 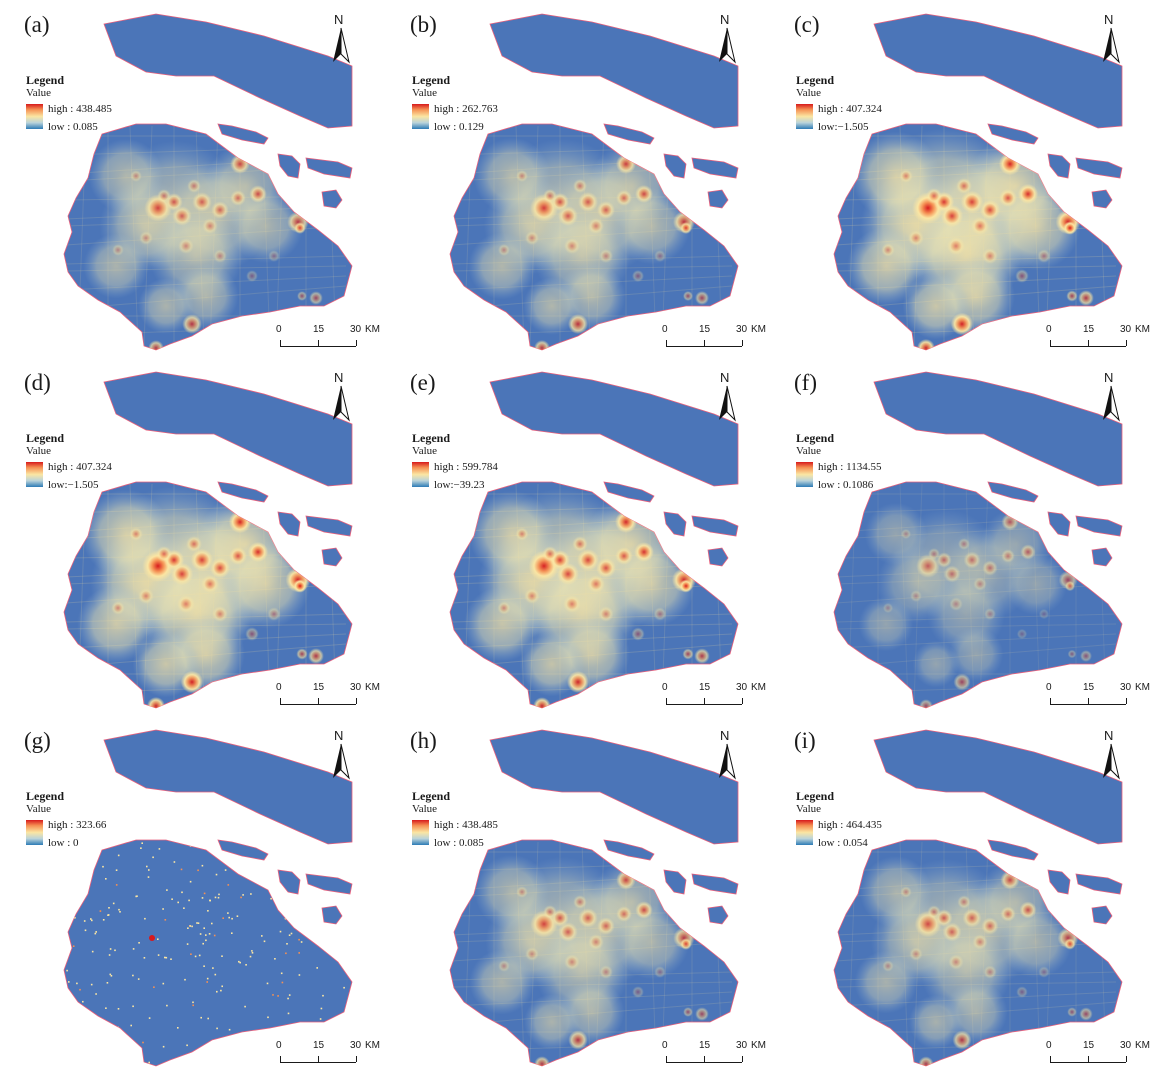 What do you see at coordinates (805, 382) in the screenshot?
I see `panel-label: (f)` at bounding box center [805, 382].